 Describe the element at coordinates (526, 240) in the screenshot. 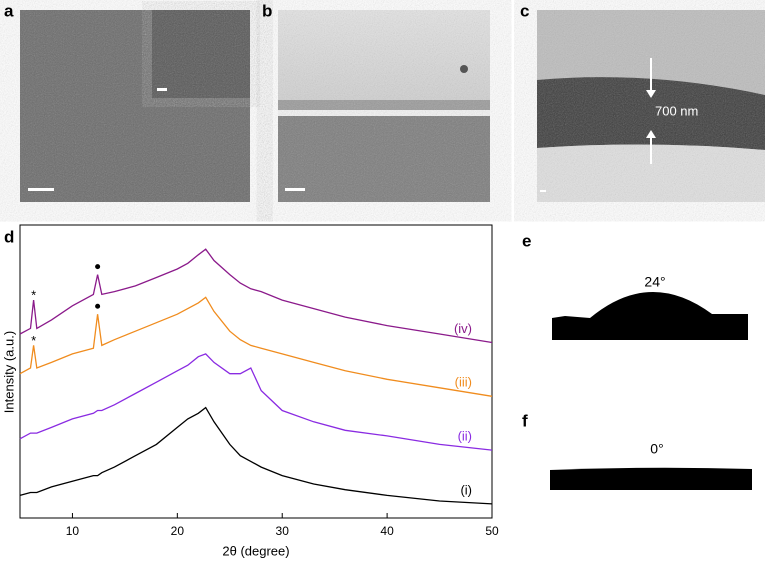

I see `panel-label: e` at that location.